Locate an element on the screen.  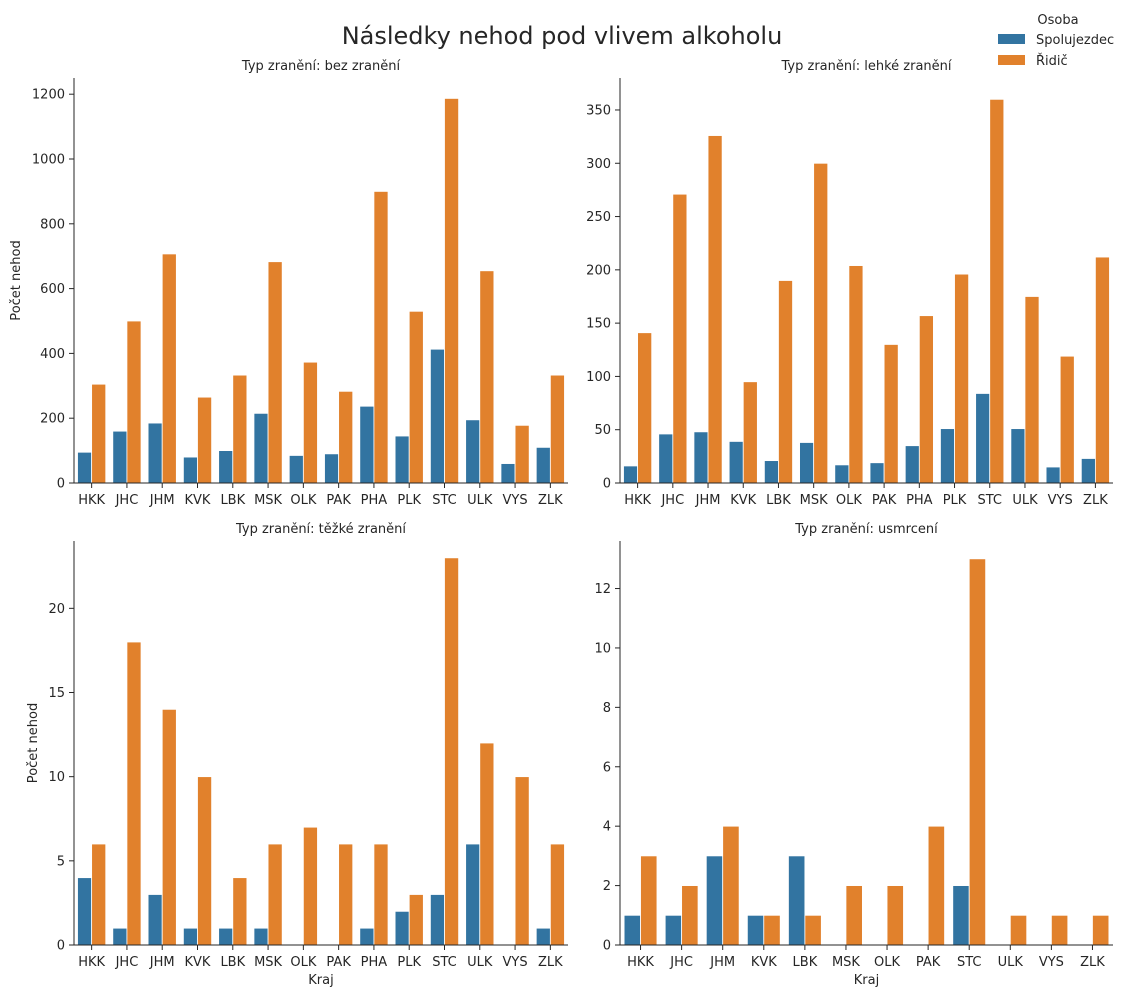
bar-idi-jhc is located at coordinates (134, 402).